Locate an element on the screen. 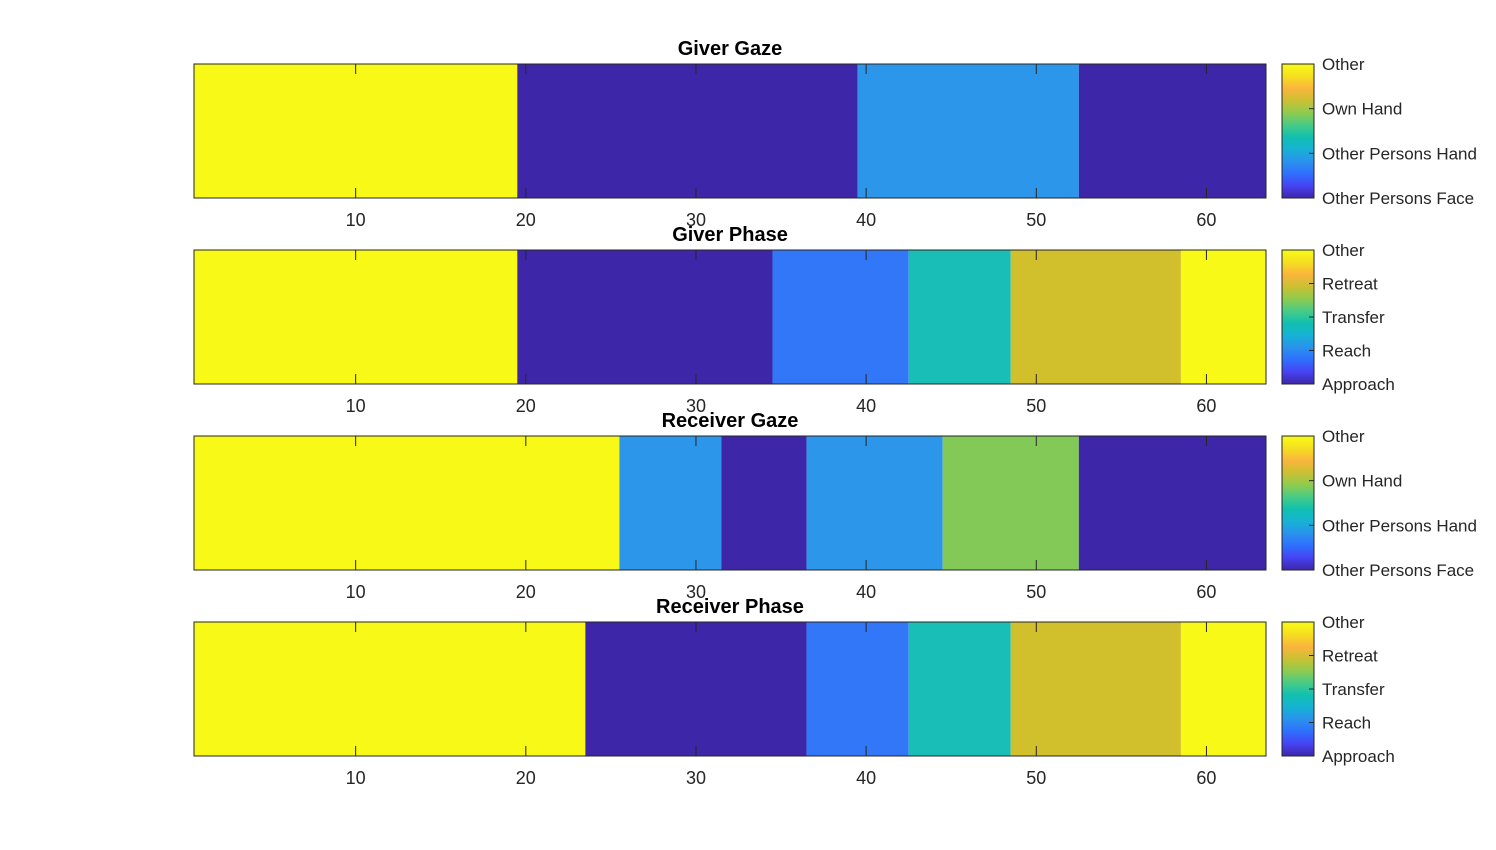 This screenshot has width=1496, height=850. subplot-title: Receiver Phase is located at coordinates (730, 607).